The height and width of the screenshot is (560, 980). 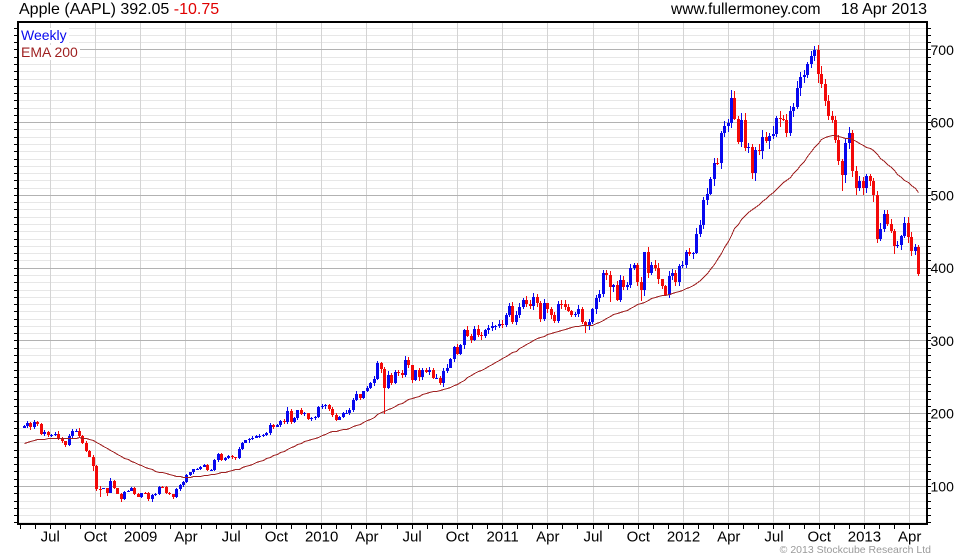 I want to click on instrument-and-price: Apple (AAPL) 392.05, so click(x=94, y=9).